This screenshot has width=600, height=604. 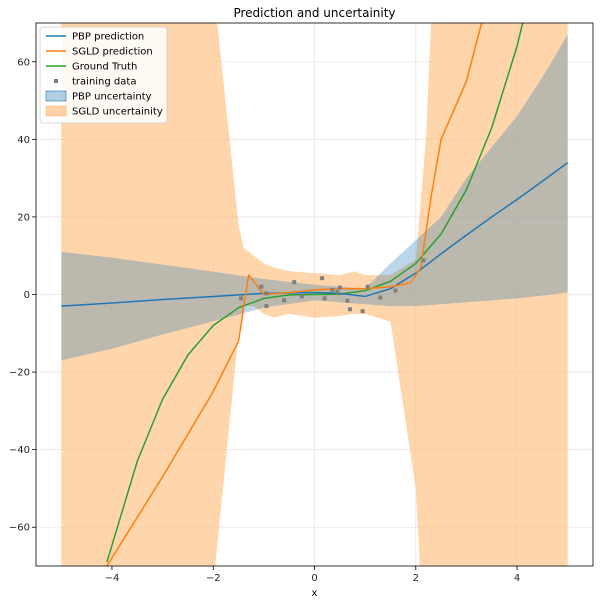 I want to click on x-tick-label: −2, so click(x=213, y=578).